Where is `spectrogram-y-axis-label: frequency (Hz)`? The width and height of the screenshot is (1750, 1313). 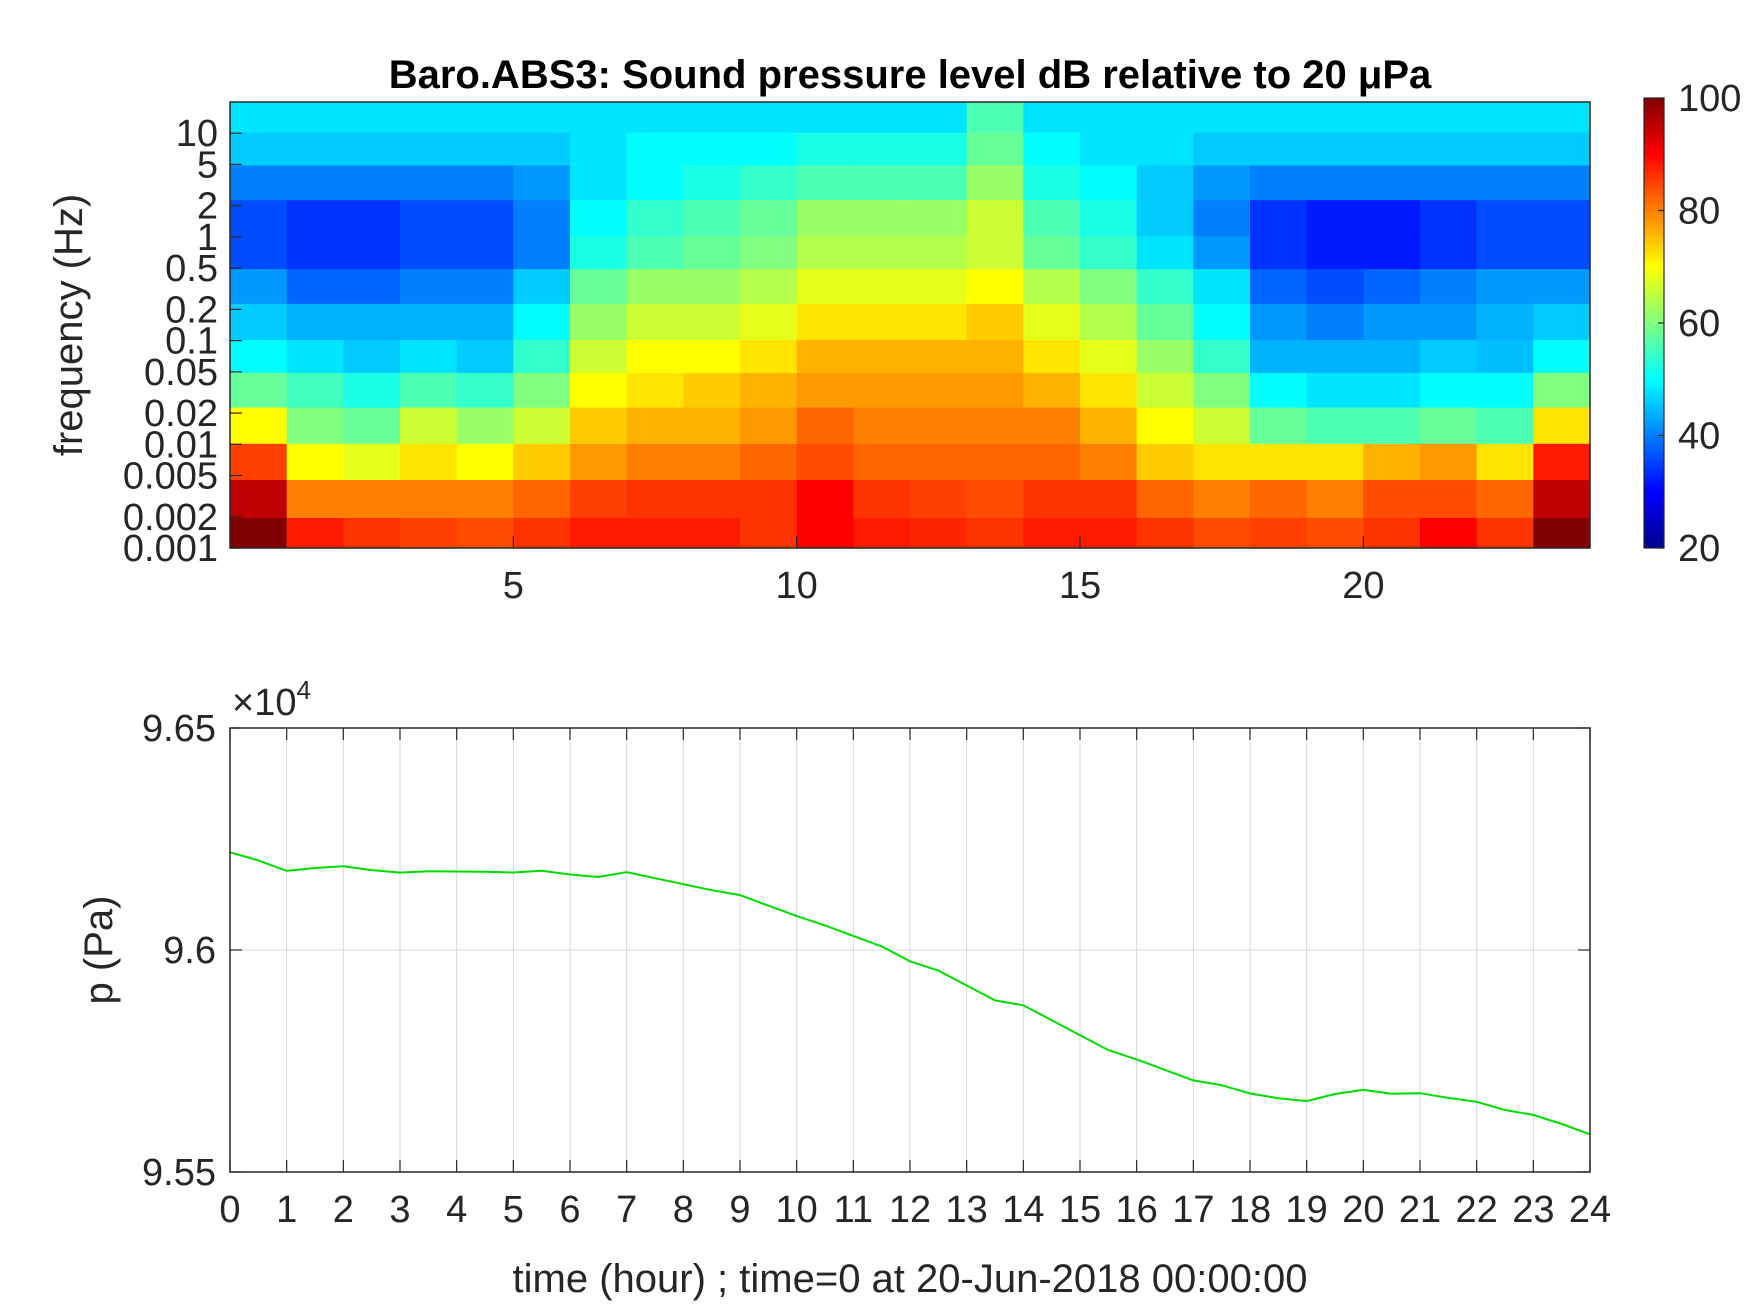
spectrogram-y-axis-label: frequency (Hz) is located at coordinates (69, 325).